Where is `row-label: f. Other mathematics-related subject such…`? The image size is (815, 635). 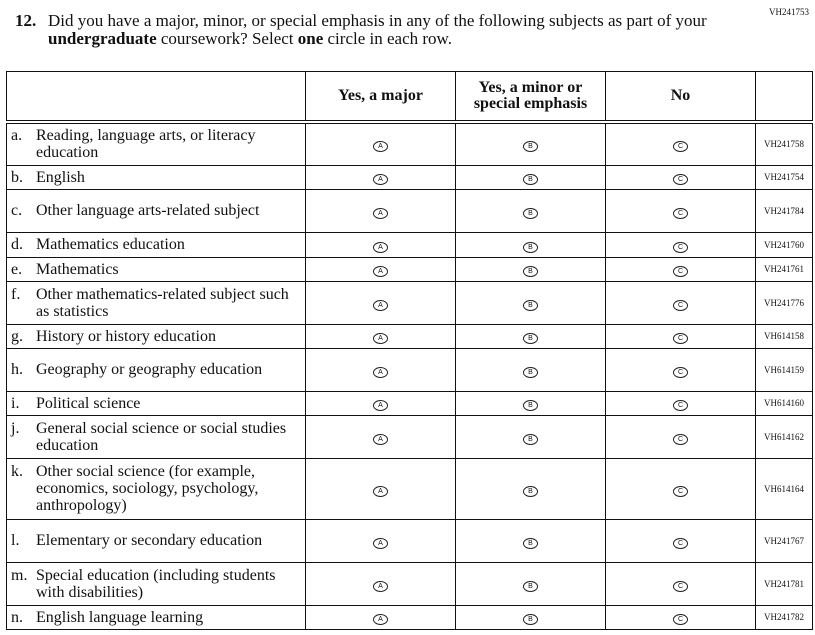 row-label: f. Other mathematics-related subject such… is located at coordinates (156, 302).